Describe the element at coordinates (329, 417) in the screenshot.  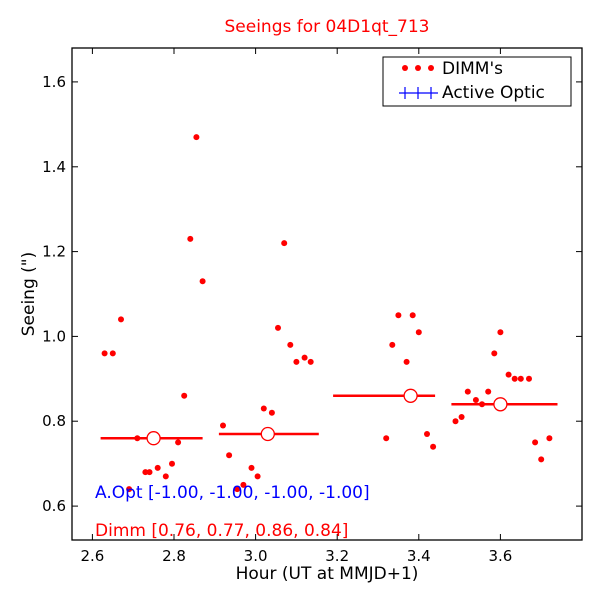
I see `median-markers` at that location.